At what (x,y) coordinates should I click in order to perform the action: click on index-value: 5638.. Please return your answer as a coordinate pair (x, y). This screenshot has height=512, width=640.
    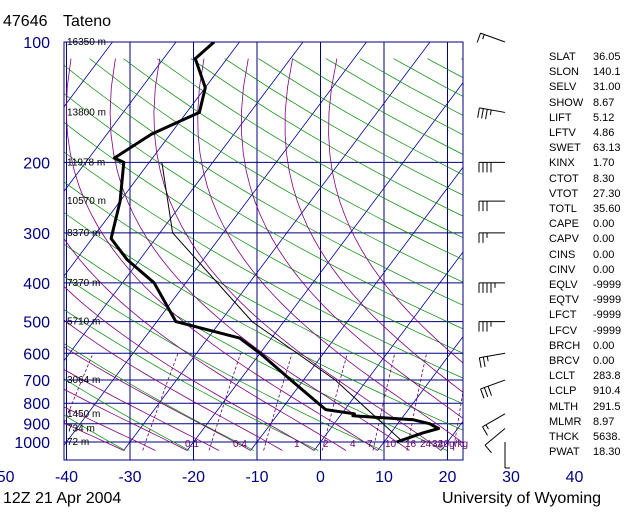
    Looking at the image, I should click on (607, 437).